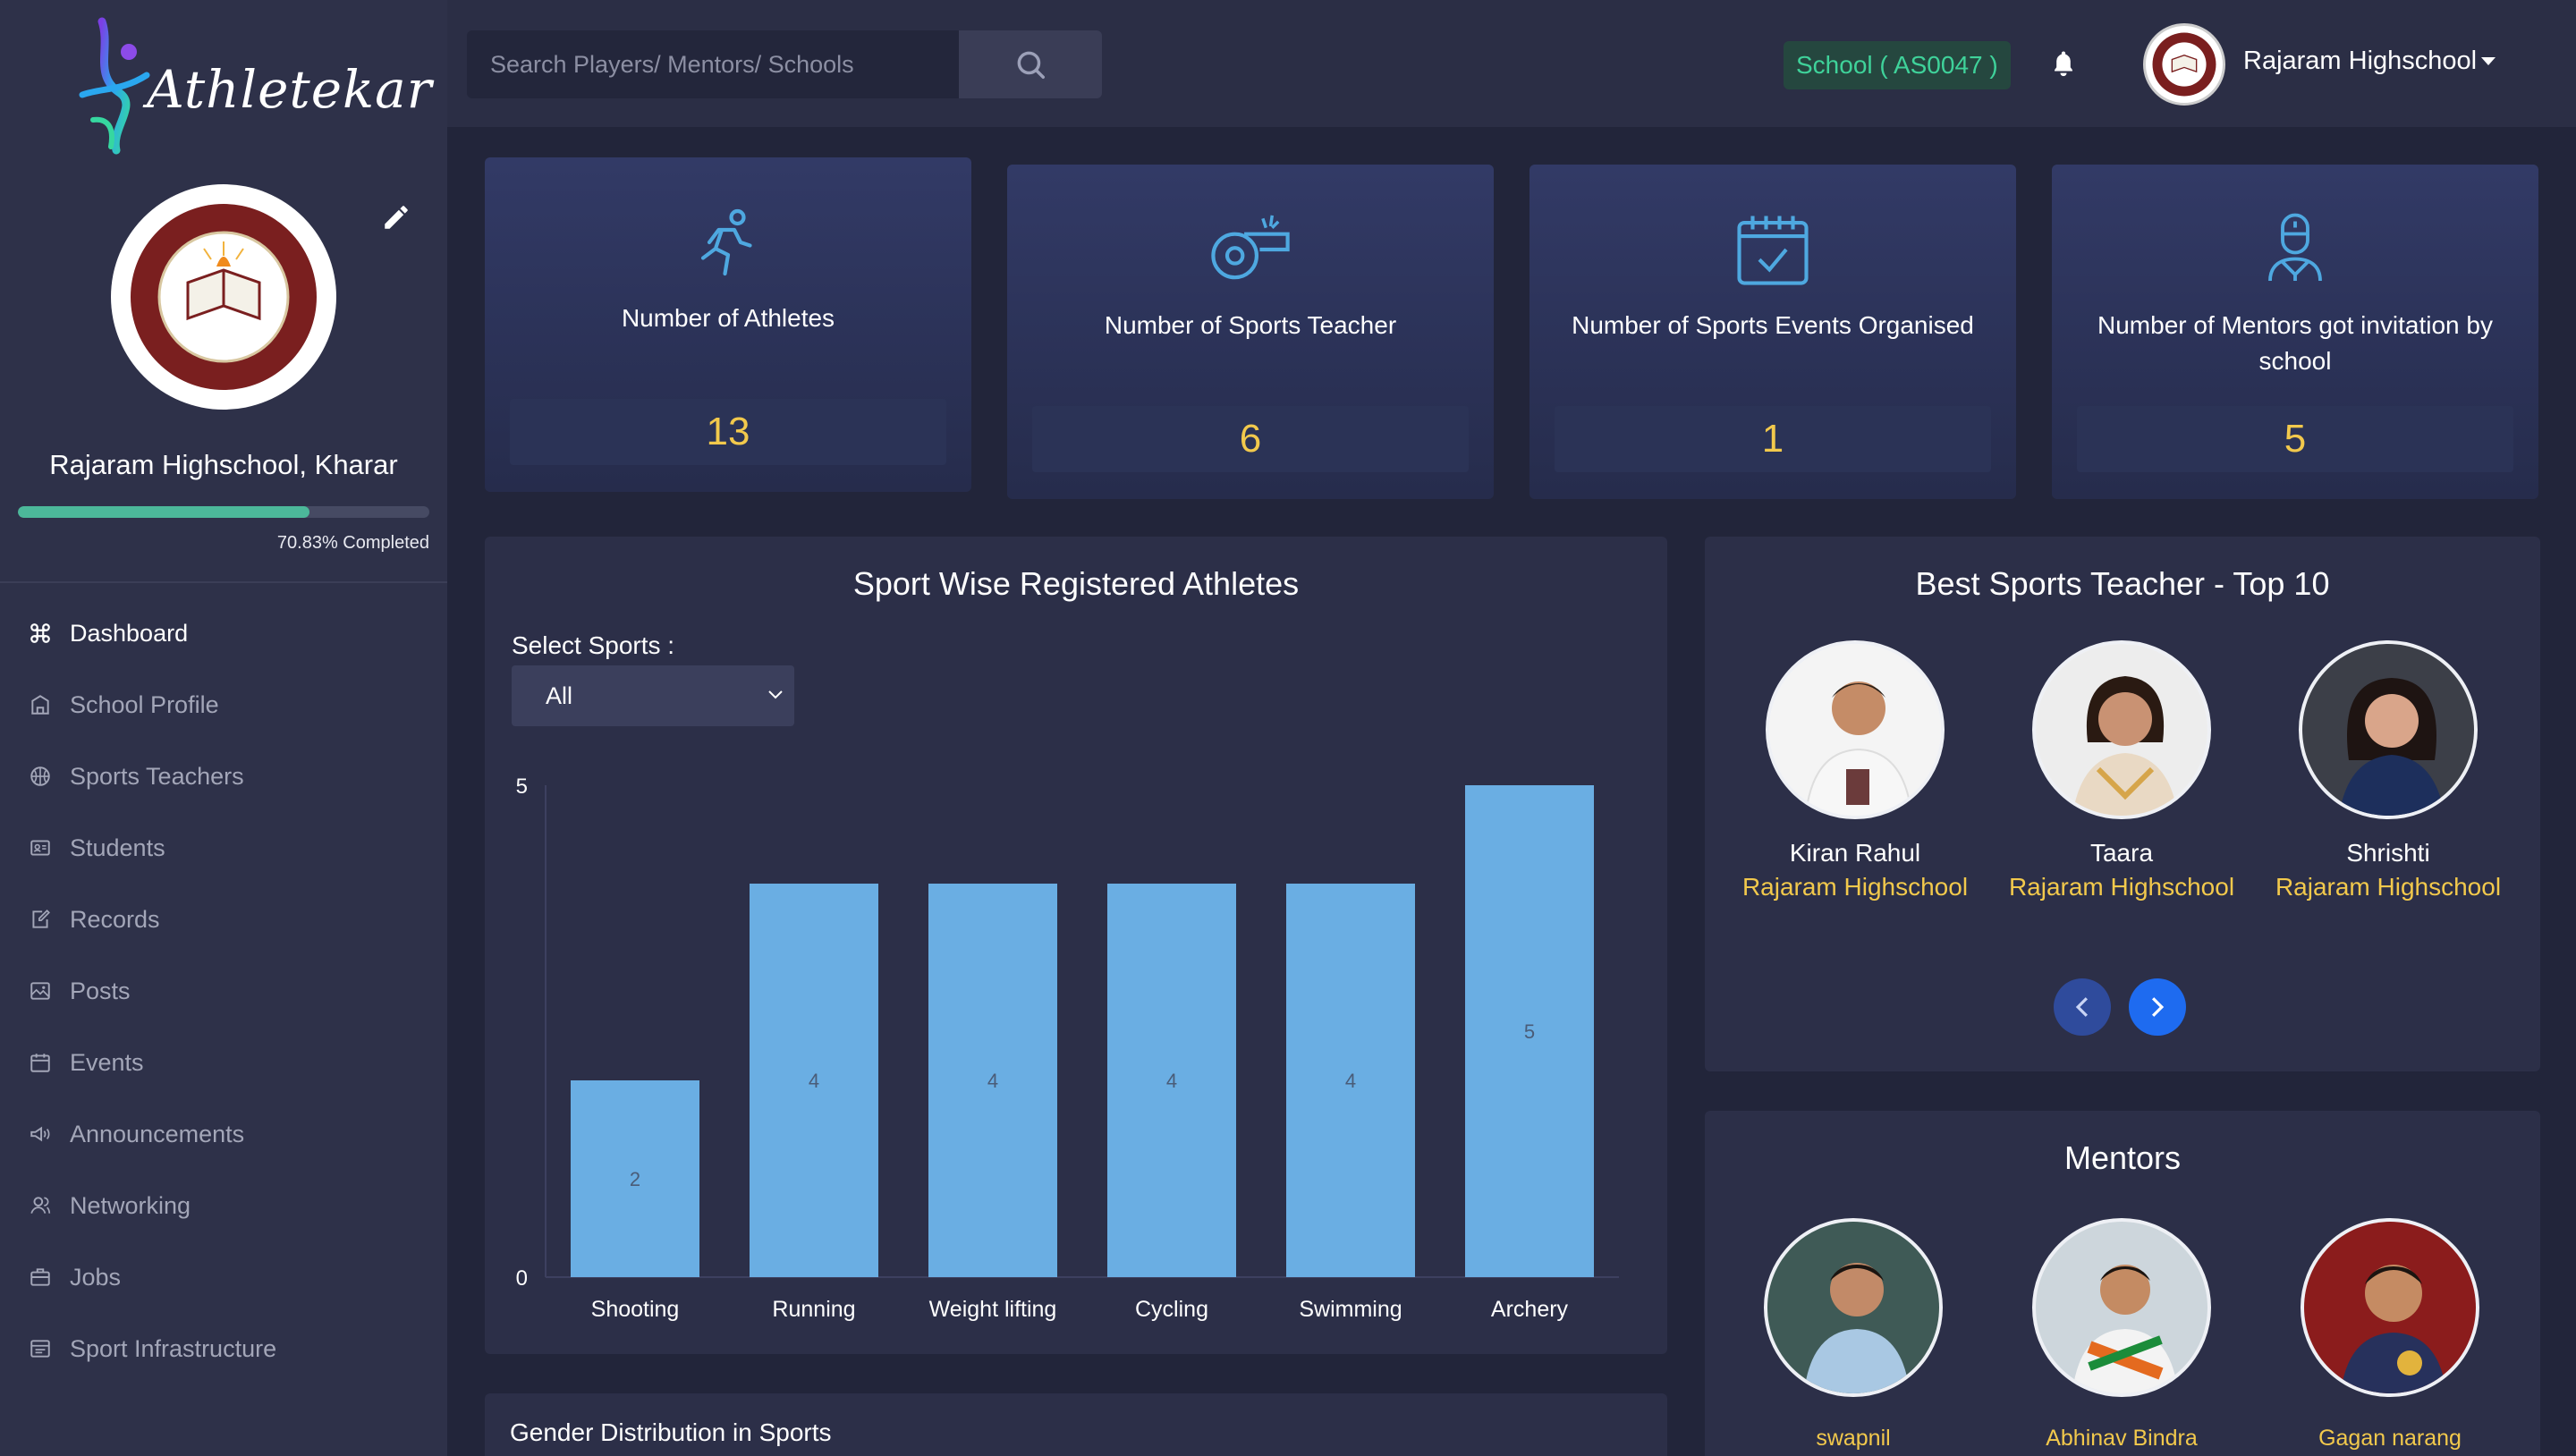  I want to click on bar-swimming, so click(1350, 1080).